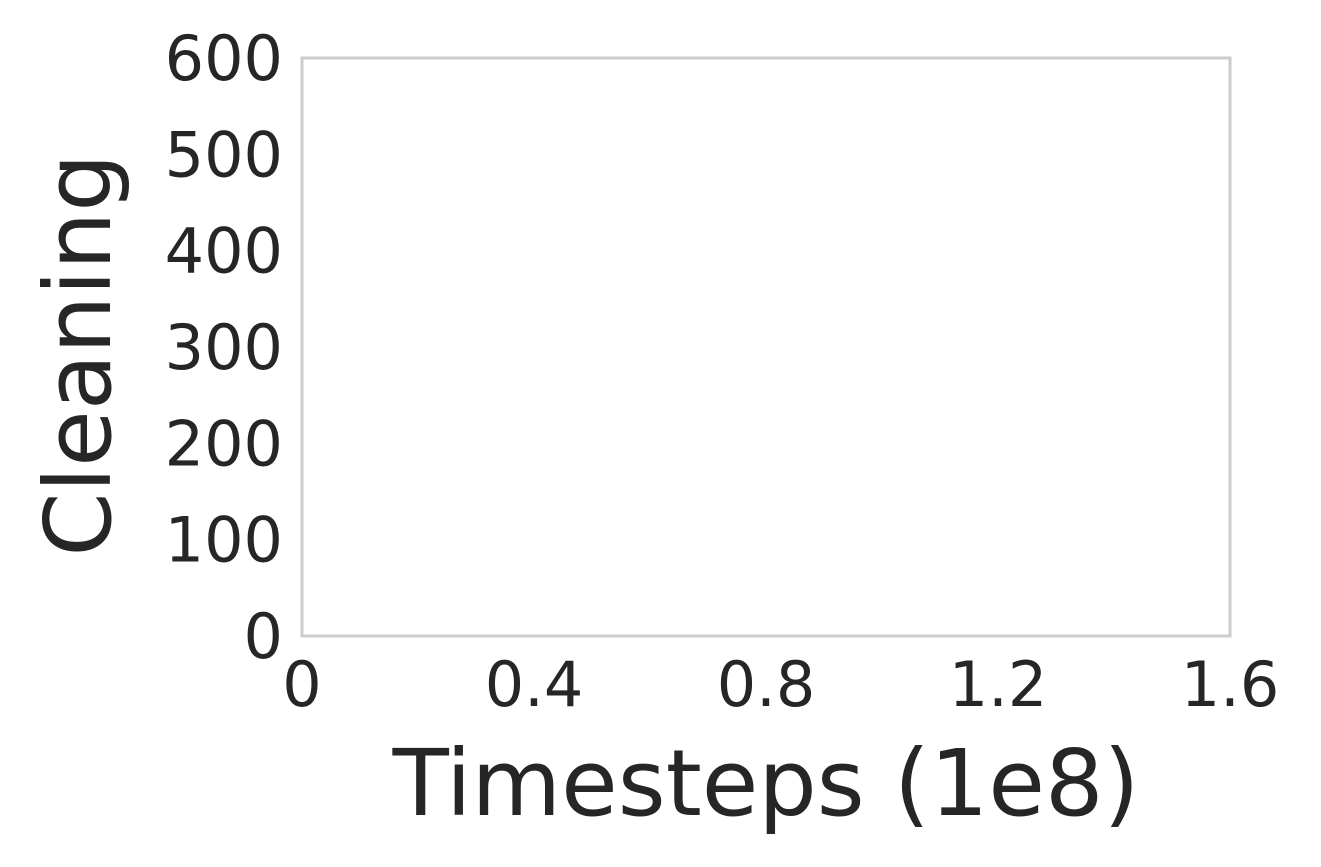 This screenshot has width=1321, height=867. What do you see at coordinates (224, 251) in the screenshot?
I see `y-tick-label: 400` at bounding box center [224, 251].